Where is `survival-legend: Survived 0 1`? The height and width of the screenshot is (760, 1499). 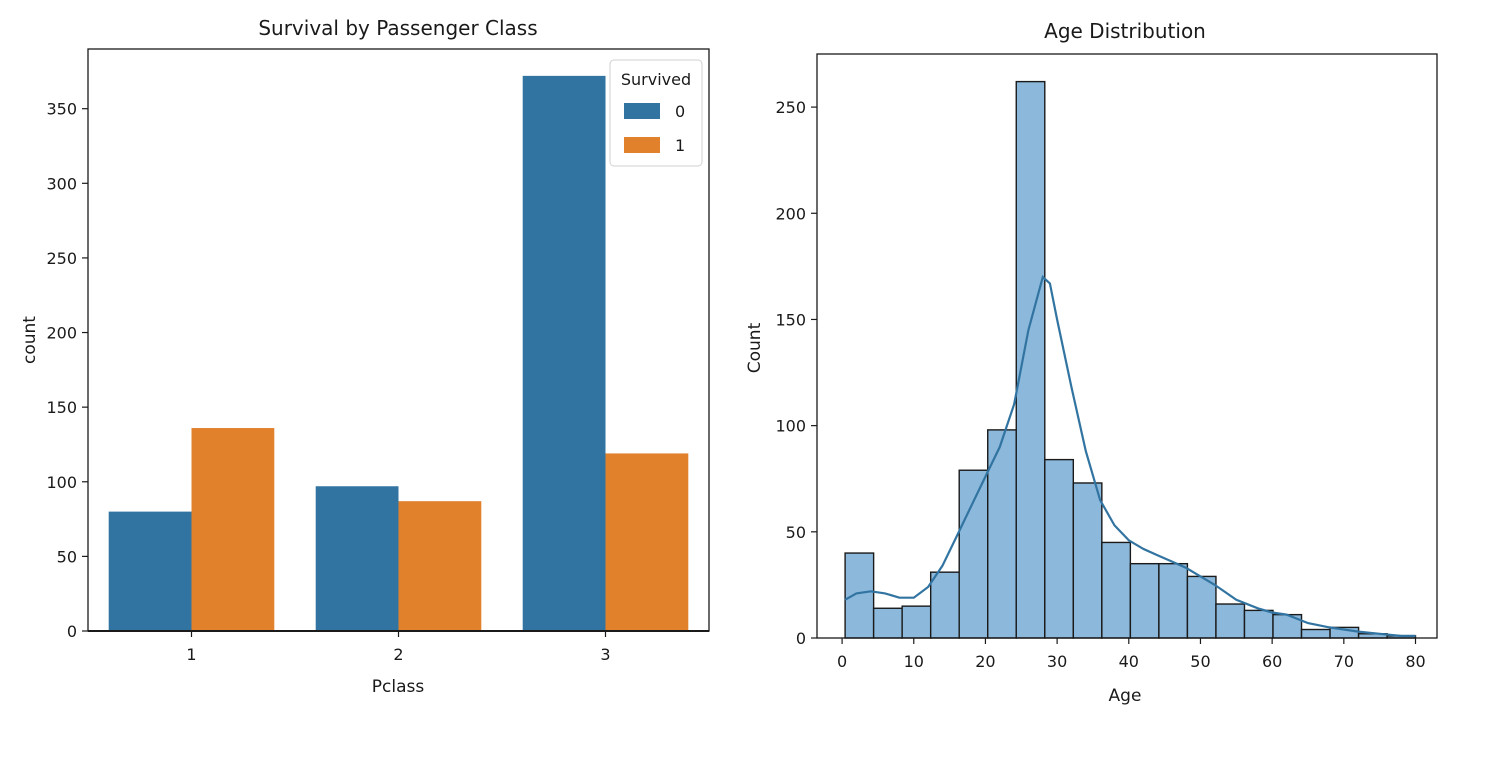 survival-legend: Survived 0 1 is located at coordinates (656, 113).